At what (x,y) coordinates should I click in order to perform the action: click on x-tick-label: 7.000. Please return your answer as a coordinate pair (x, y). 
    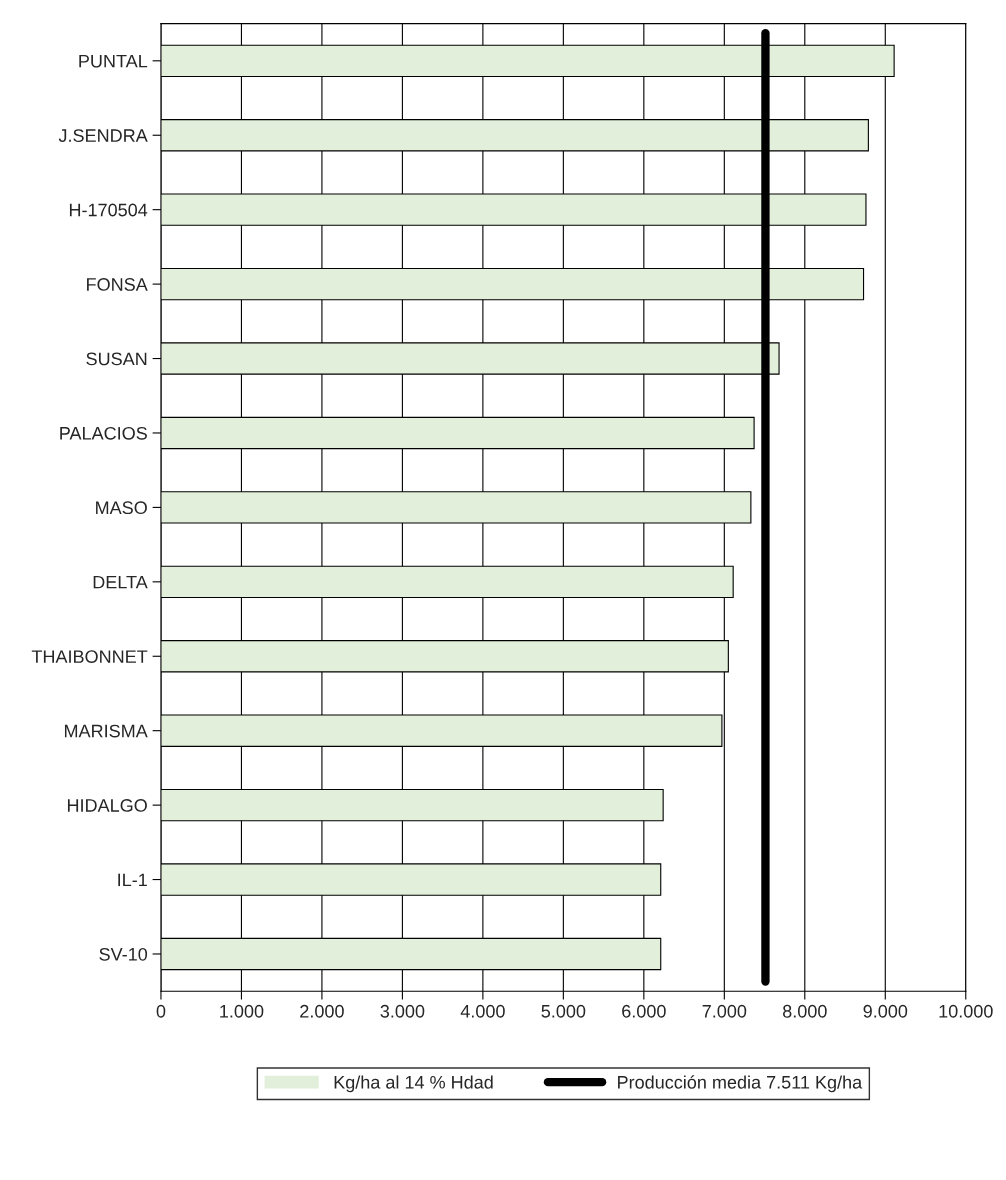
    Looking at the image, I should click on (724, 1011).